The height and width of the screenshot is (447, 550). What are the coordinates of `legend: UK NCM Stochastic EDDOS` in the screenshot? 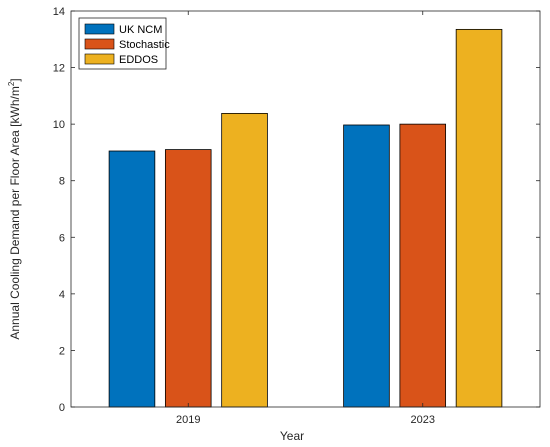 It's located at (124, 43).